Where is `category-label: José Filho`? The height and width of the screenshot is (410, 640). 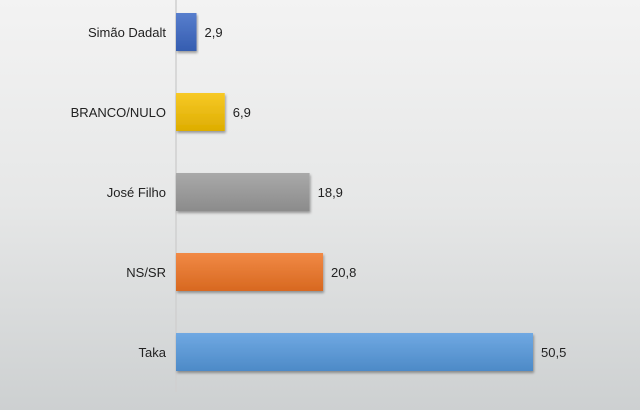 category-label: José Filho is located at coordinates (136, 192).